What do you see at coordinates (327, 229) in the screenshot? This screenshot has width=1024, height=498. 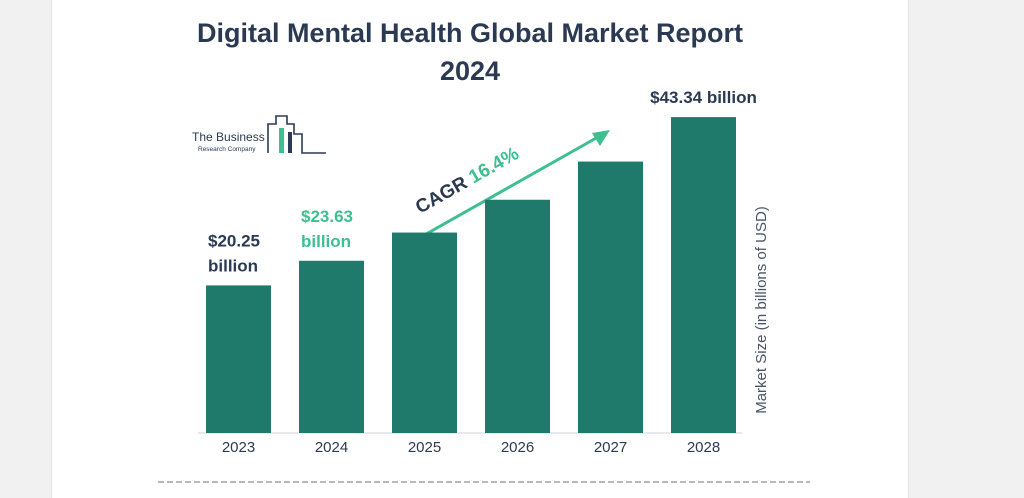 I see `data-label-2024: $23.63 billion` at bounding box center [327, 229].